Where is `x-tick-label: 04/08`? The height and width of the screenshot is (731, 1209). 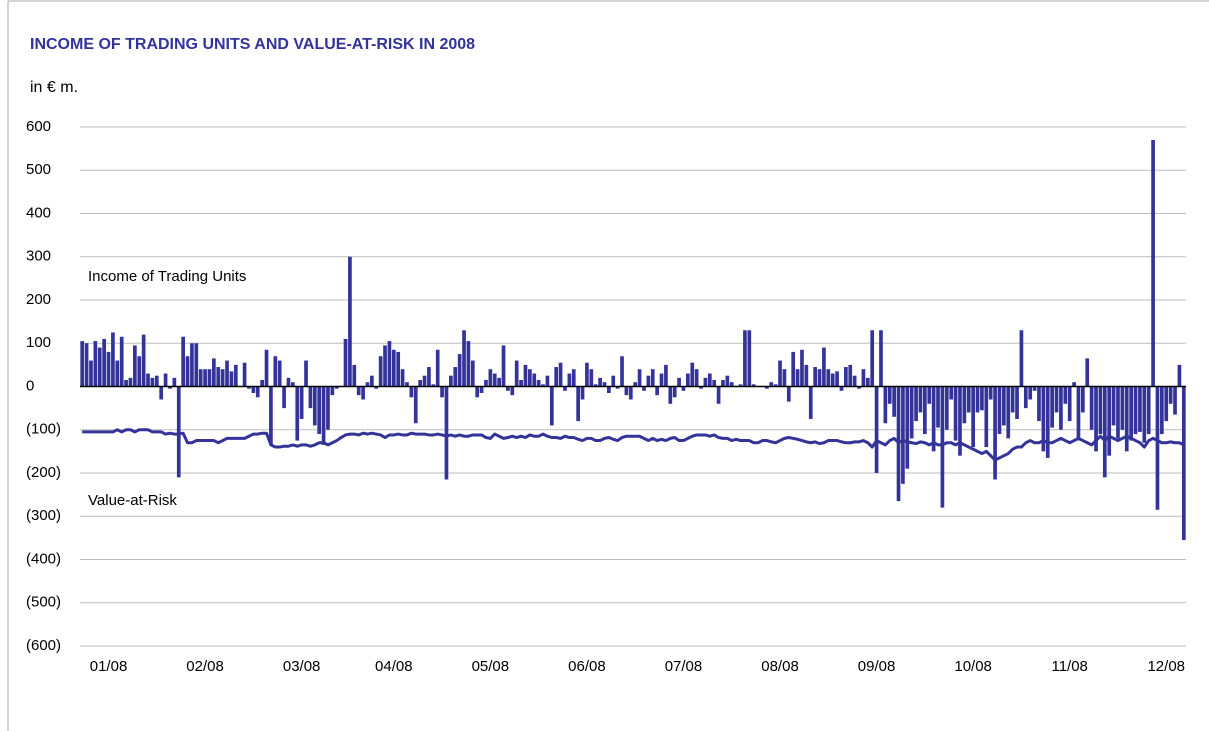 x-tick-label: 04/08 is located at coordinates (394, 666).